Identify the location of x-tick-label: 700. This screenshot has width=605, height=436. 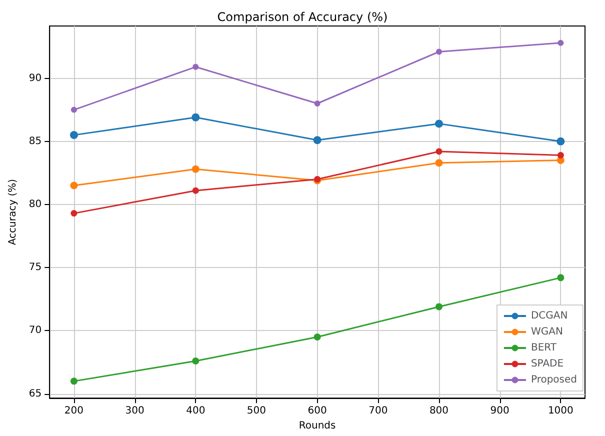
(378, 411).